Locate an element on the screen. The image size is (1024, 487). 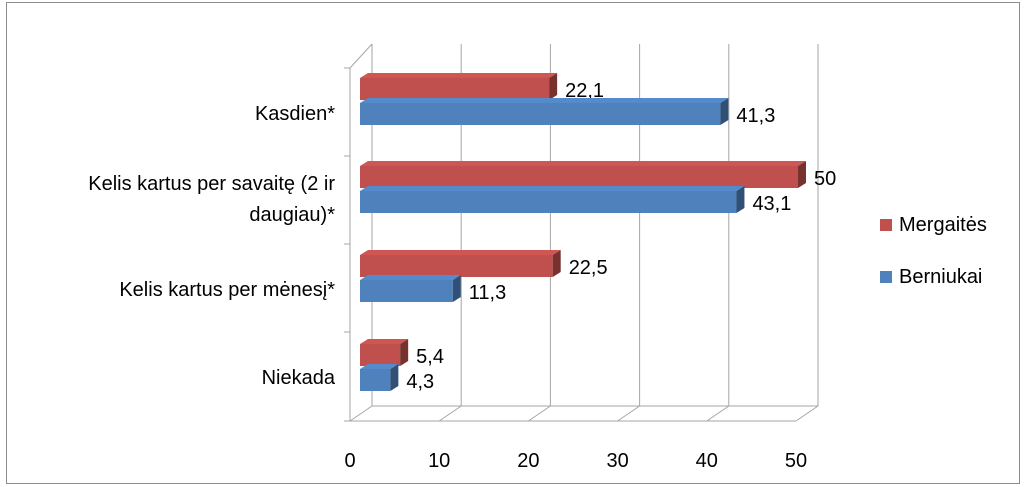
wall-top-edge is located at coordinates (361, 56).